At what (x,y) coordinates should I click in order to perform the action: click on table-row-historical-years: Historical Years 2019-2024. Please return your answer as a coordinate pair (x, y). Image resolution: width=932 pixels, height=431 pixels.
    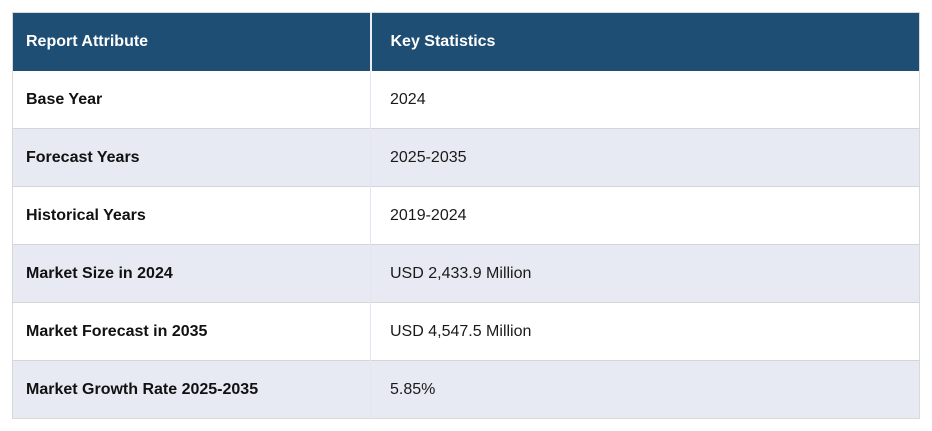
    Looking at the image, I should click on (466, 215).